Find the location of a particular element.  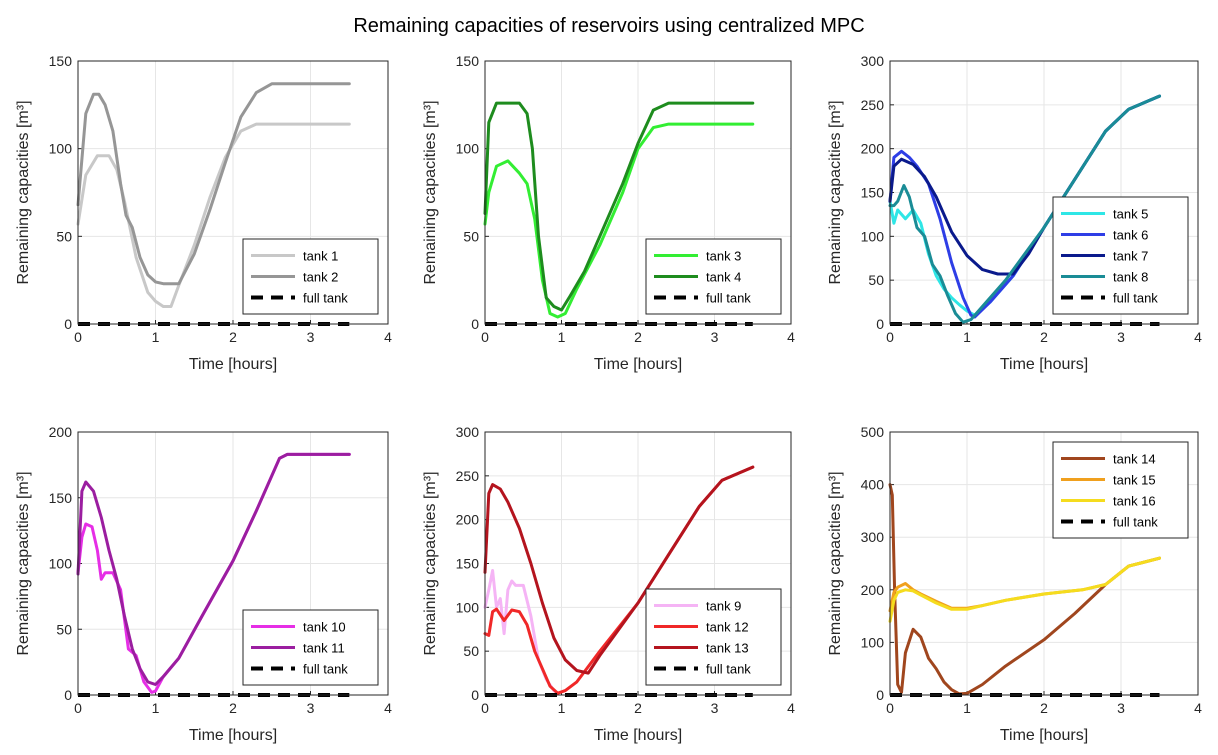

legend: tank 1 tank 2 full tank is located at coordinates (310, 276).